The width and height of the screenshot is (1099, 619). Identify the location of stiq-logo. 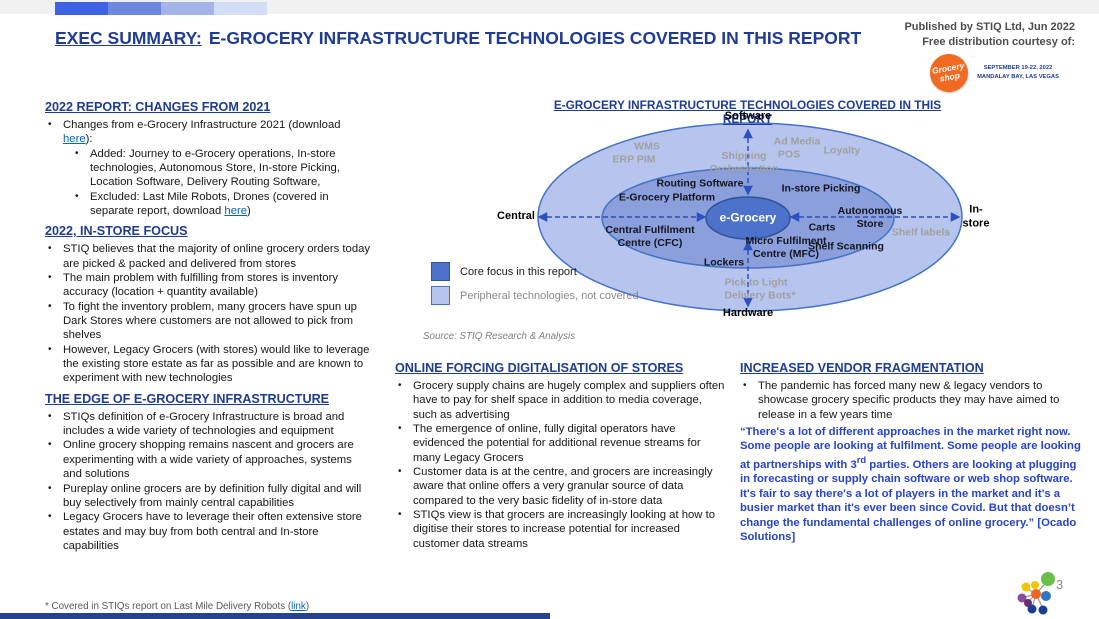
(1036, 593).